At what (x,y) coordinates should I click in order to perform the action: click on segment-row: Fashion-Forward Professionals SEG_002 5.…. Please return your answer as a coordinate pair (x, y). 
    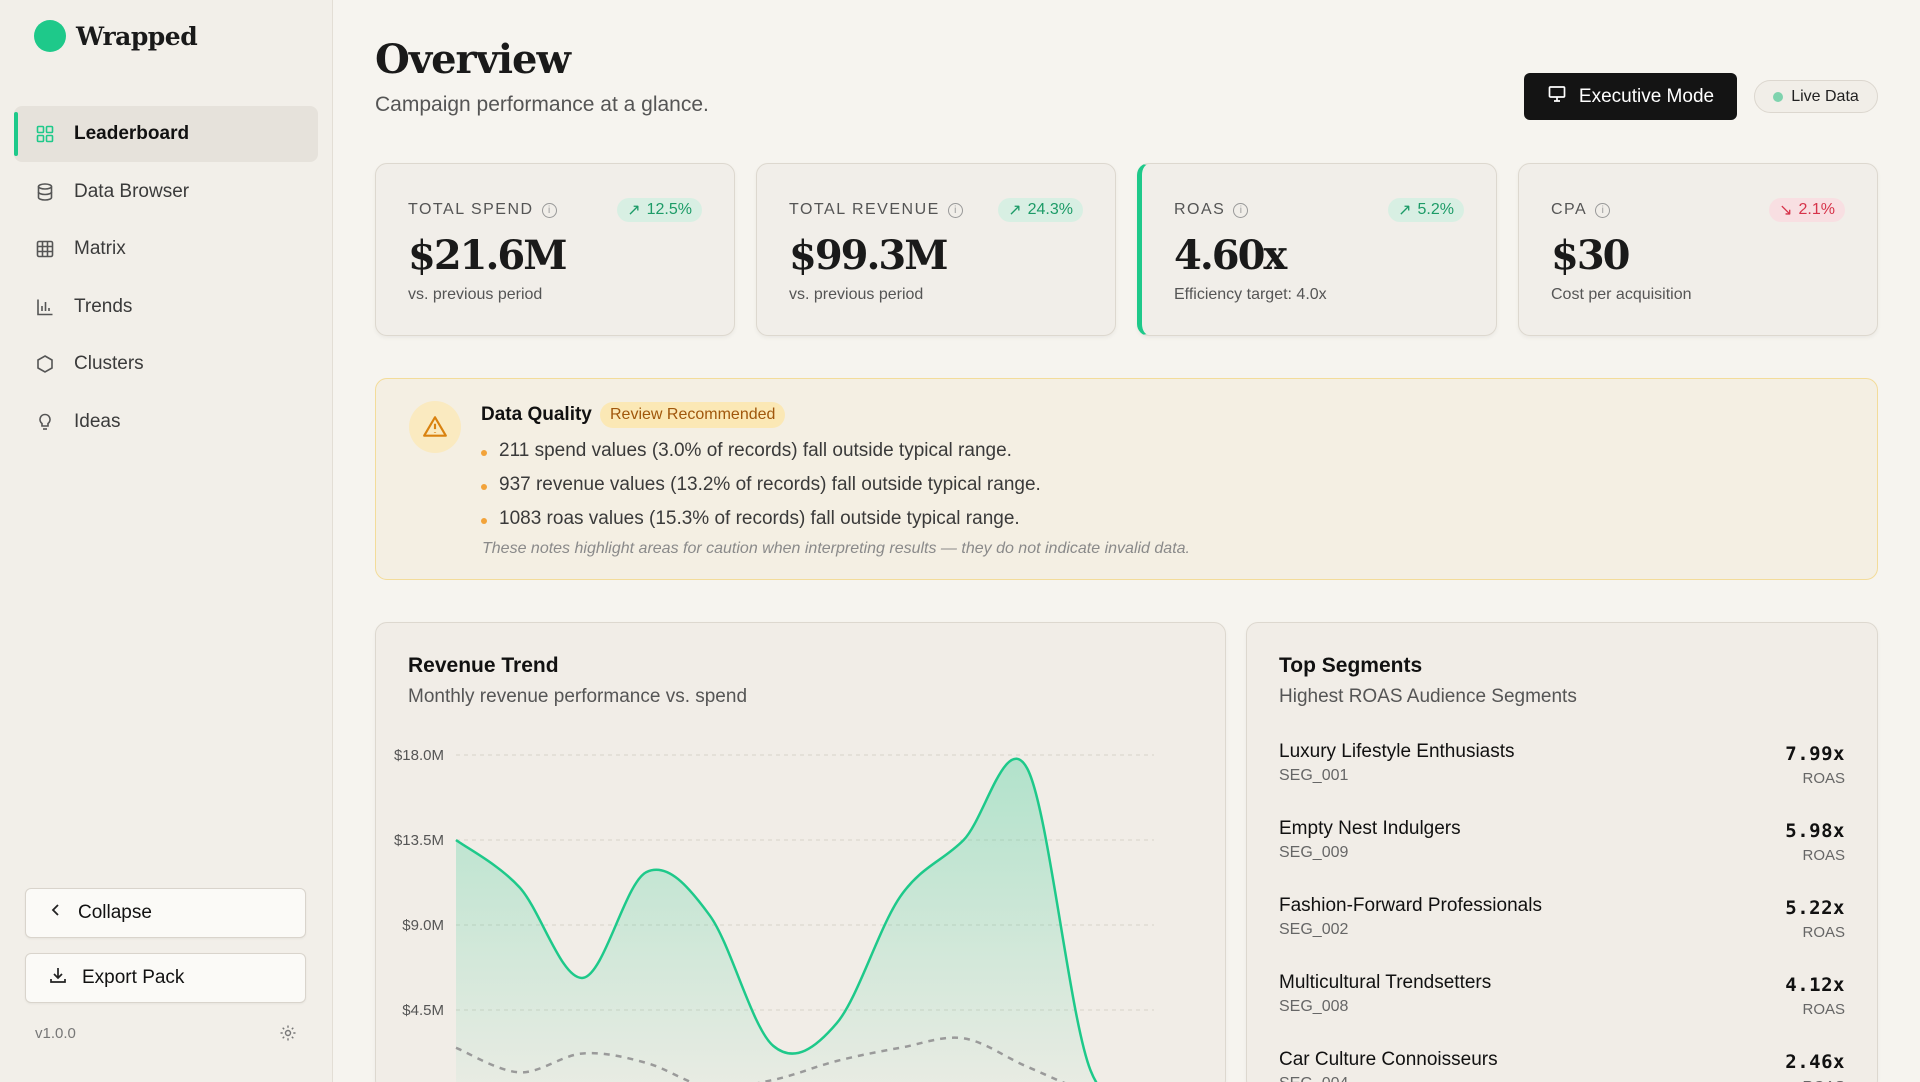
    Looking at the image, I should click on (1562, 925).